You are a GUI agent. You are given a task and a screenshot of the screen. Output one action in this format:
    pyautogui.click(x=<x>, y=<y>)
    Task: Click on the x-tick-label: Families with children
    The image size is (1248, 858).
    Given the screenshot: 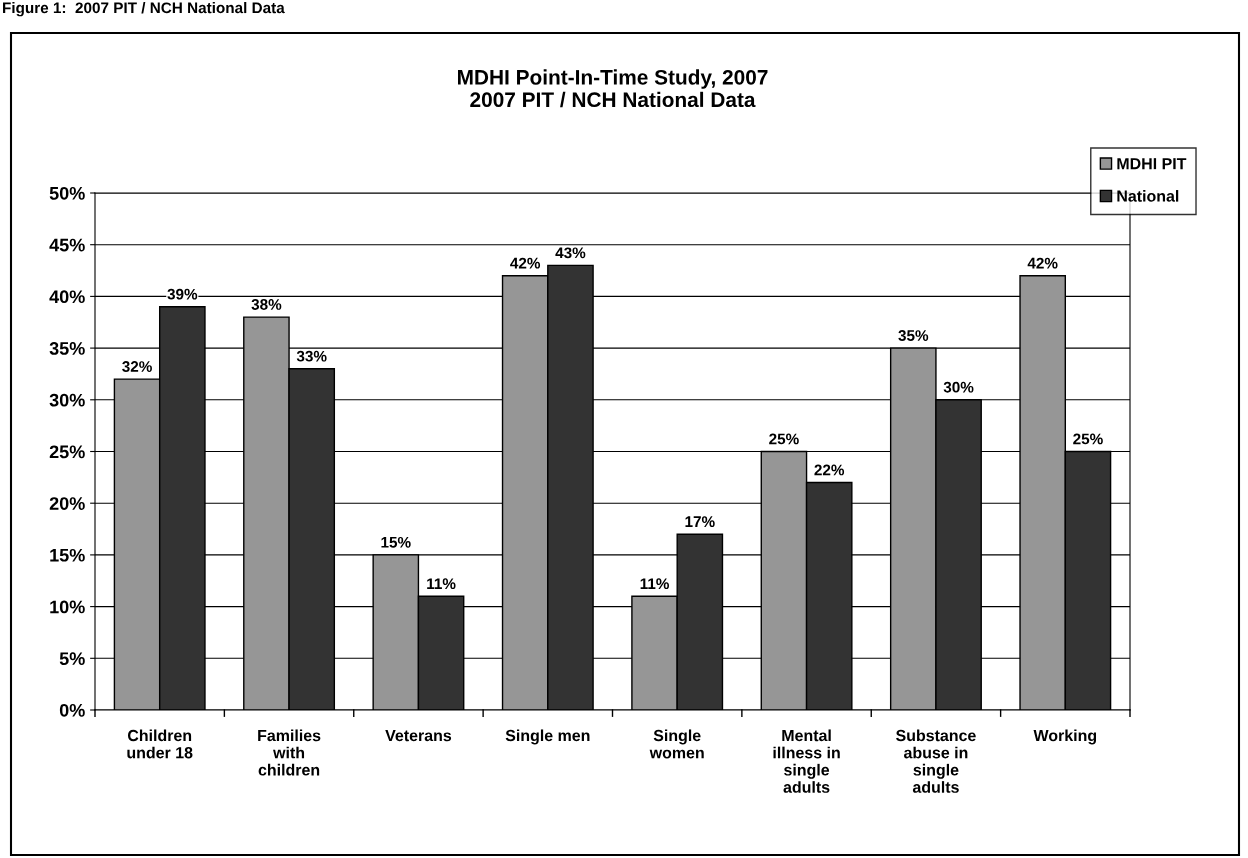 What is the action you would take?
    pyautogui.click(x=289, y=752)
    